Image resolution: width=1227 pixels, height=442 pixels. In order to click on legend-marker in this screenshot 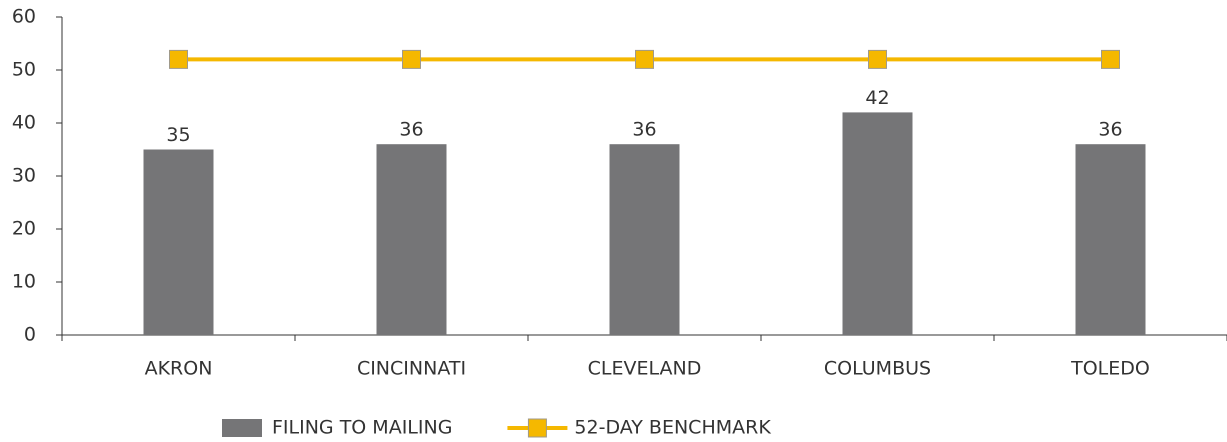, I will do `click(537, 428)`.